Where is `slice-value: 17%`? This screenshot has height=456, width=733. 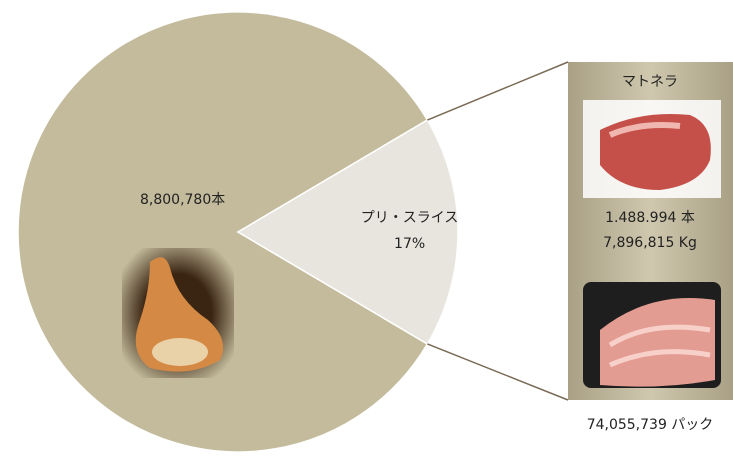
slice-value: 17% is located at coordinates (409, 244).